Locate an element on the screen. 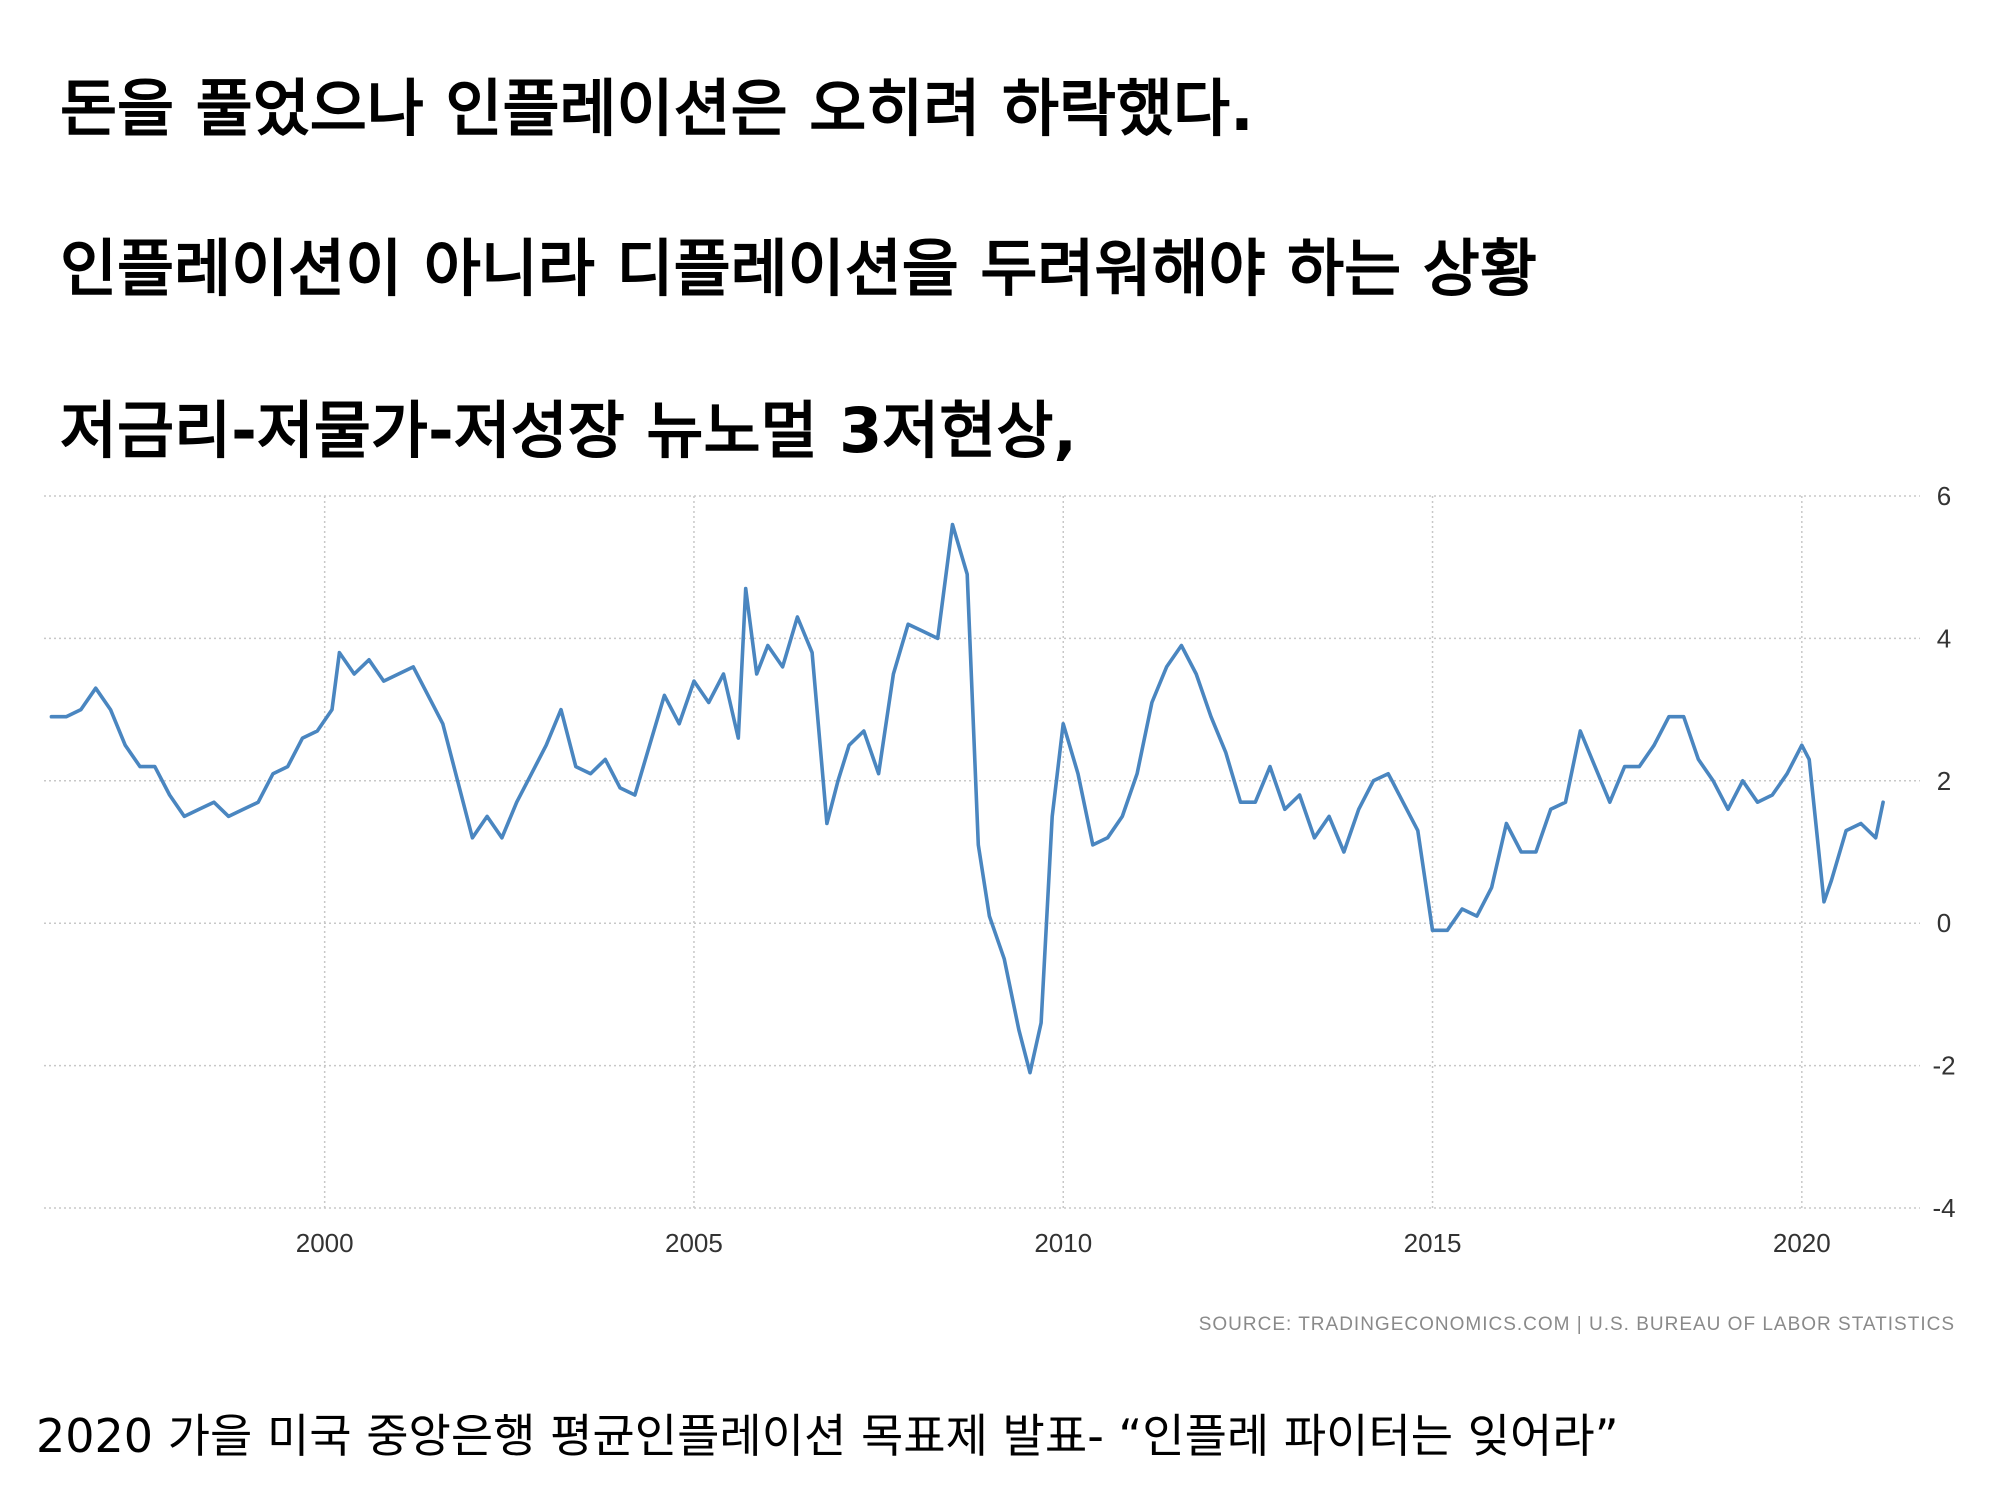  x-tick-label: 2020 is located at coordinates (1802, 1243).